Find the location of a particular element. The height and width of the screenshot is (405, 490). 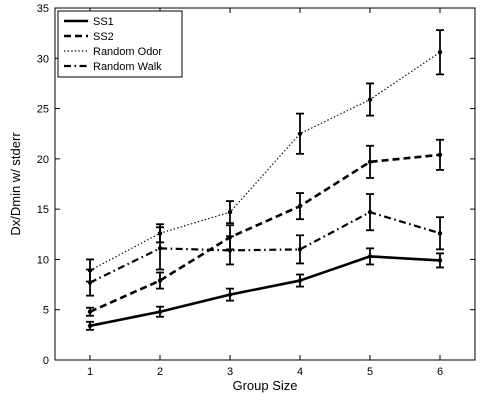

legend-item: Random Odor is located at coordinates (113, 52).